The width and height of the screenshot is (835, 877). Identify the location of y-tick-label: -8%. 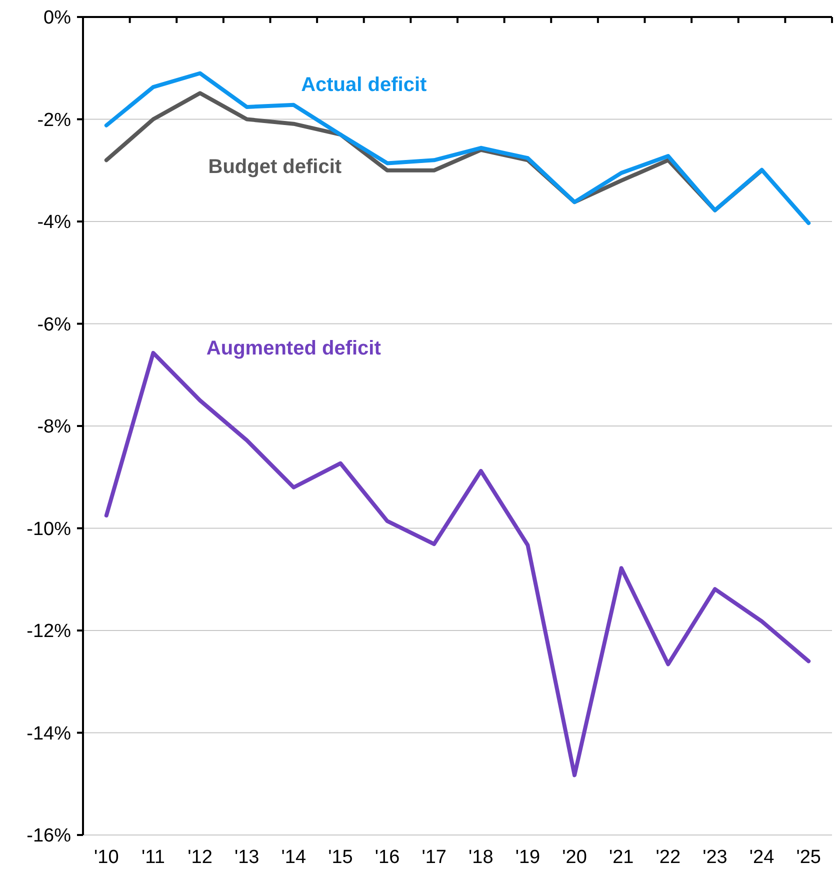
(54, 427).